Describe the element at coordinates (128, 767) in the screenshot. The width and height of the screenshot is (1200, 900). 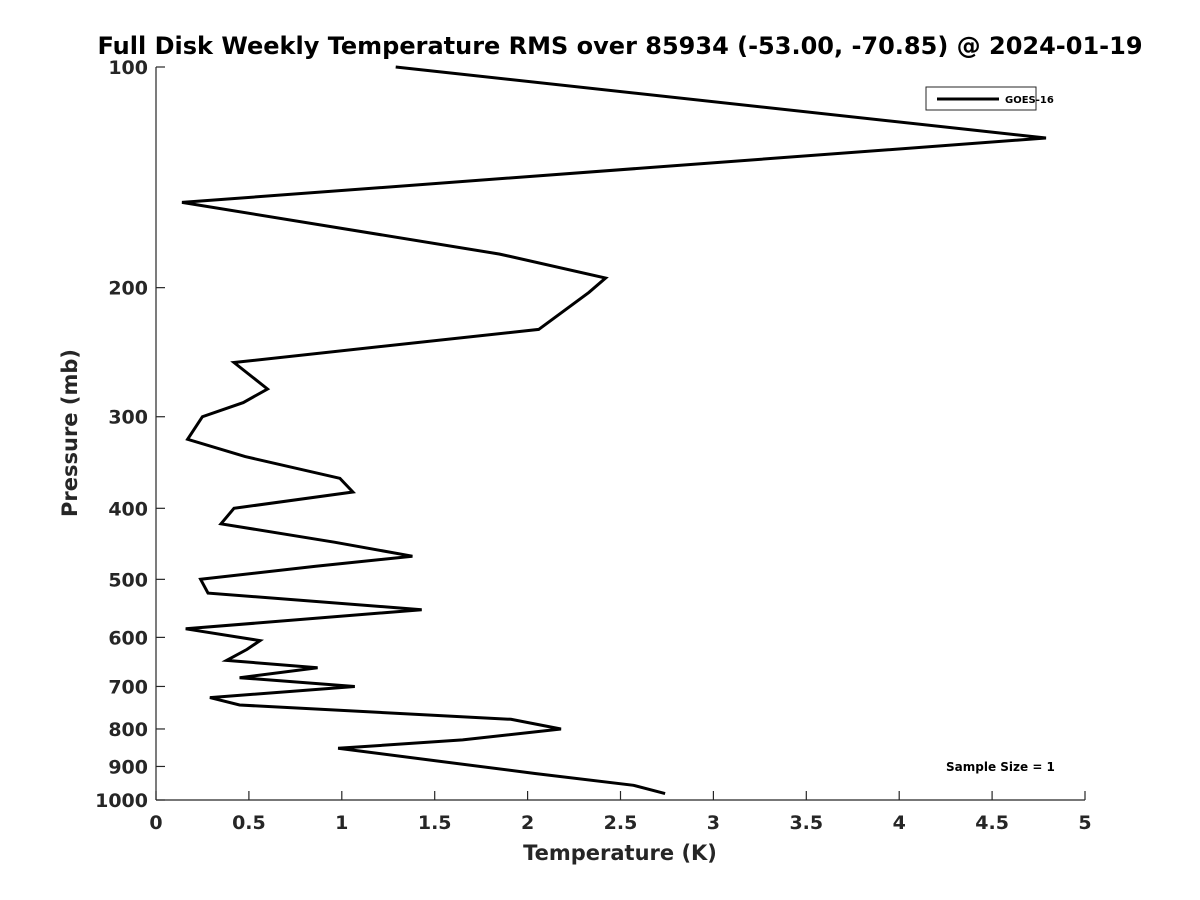
I see `y-tick-label: 900` at that location.